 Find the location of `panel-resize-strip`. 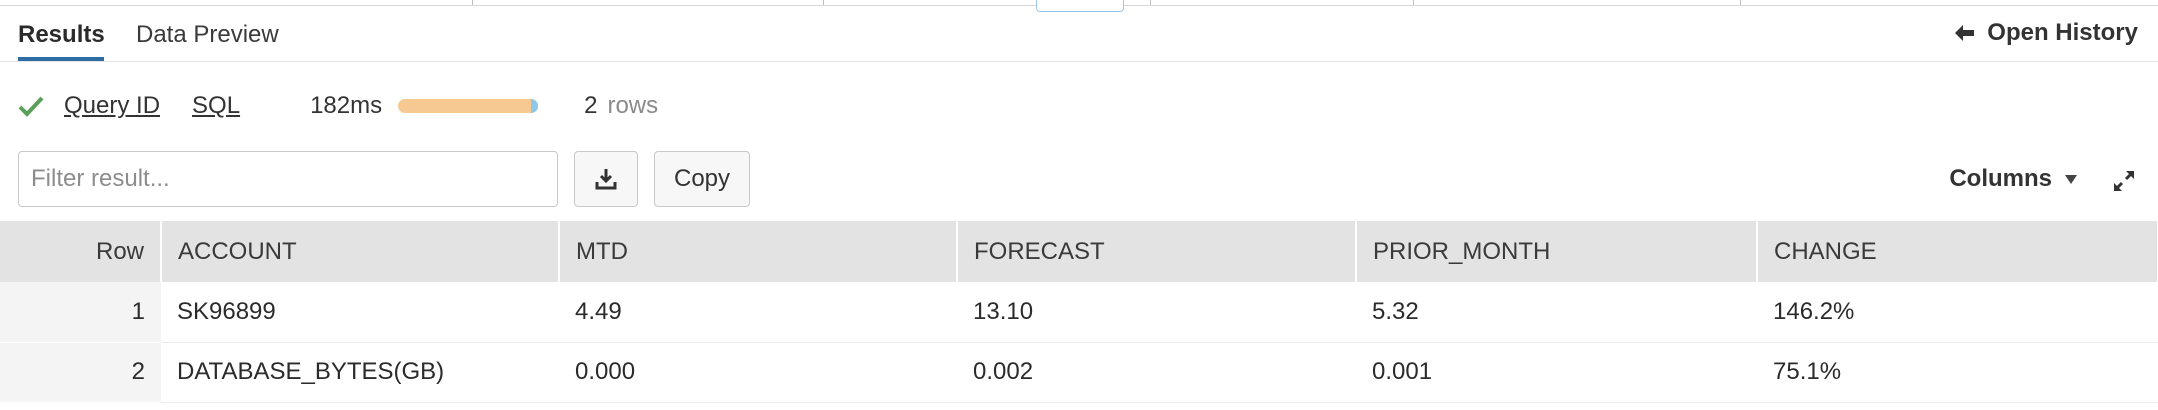

panel-resize-strip is located at coordinates (1079, 6).